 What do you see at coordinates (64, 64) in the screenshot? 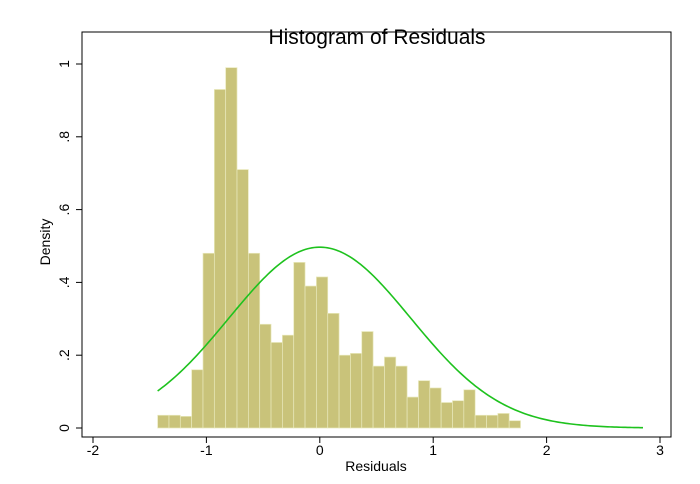
I see `y-tick-label: 1` at bounding box center [64, 64].